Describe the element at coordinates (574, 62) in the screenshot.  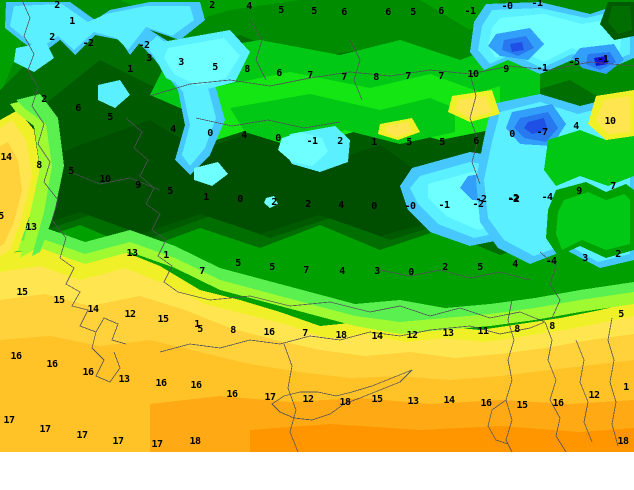
I see `temperature-value-label: -5` at that location.